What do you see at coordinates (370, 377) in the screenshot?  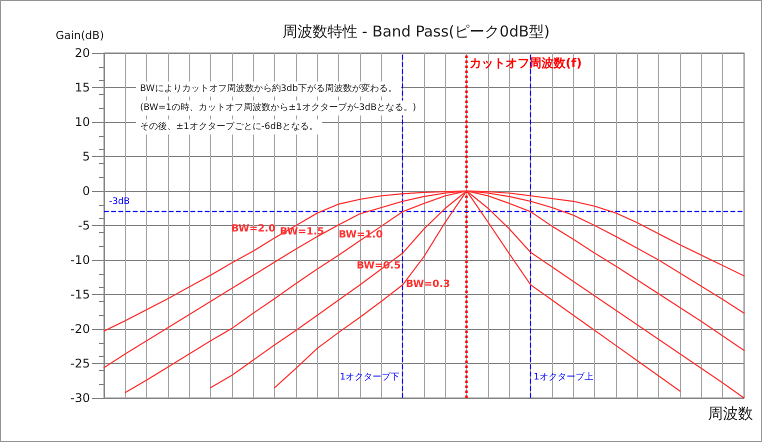 I see `annotation: 1オクターブ下` at bounding box center [370, 377].